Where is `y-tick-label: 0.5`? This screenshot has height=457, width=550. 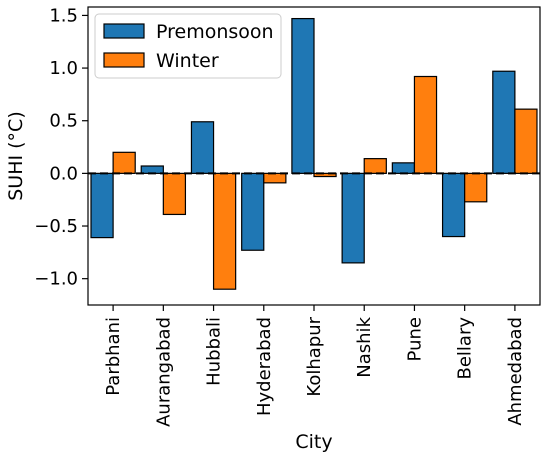
y-tick-label: 0.5 is located at coordinates (63, 121).